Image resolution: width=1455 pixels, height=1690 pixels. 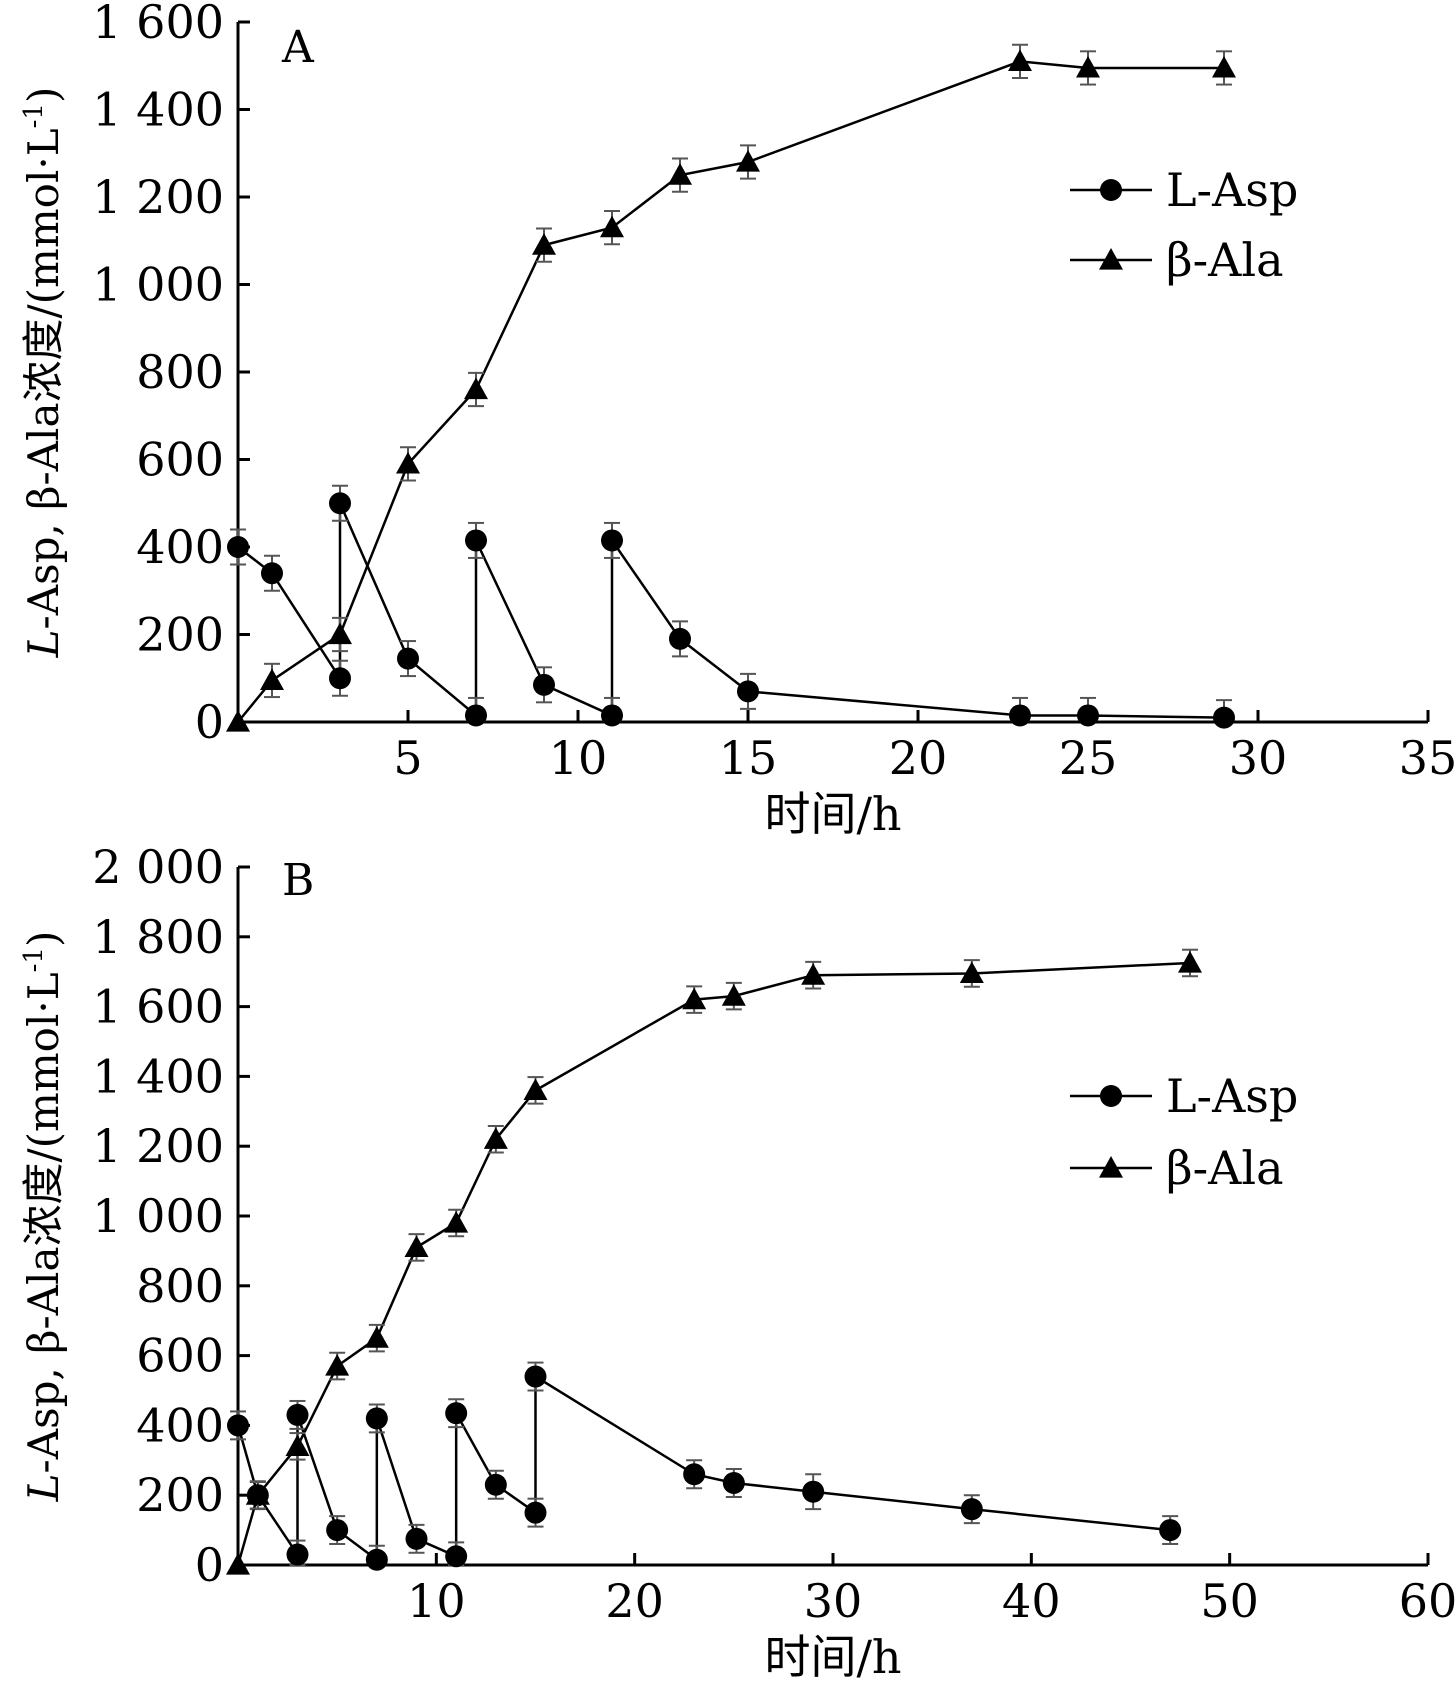 I want to click on x-tick-label: 5, so click(x=407, y=758).